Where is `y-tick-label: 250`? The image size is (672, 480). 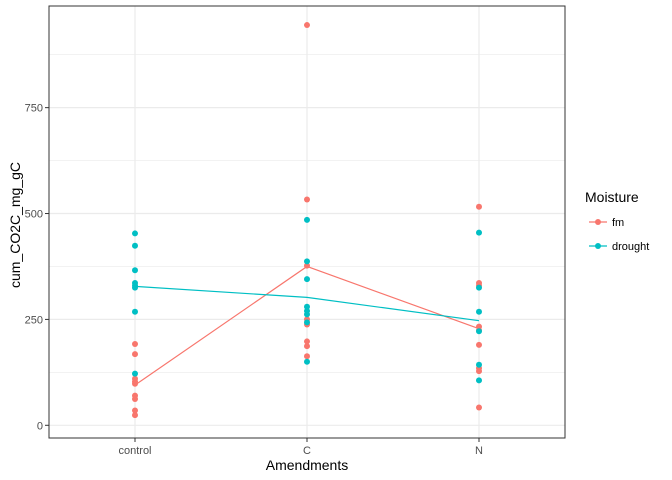 y-tick-label: 250 is located at coordinates (34, 320).